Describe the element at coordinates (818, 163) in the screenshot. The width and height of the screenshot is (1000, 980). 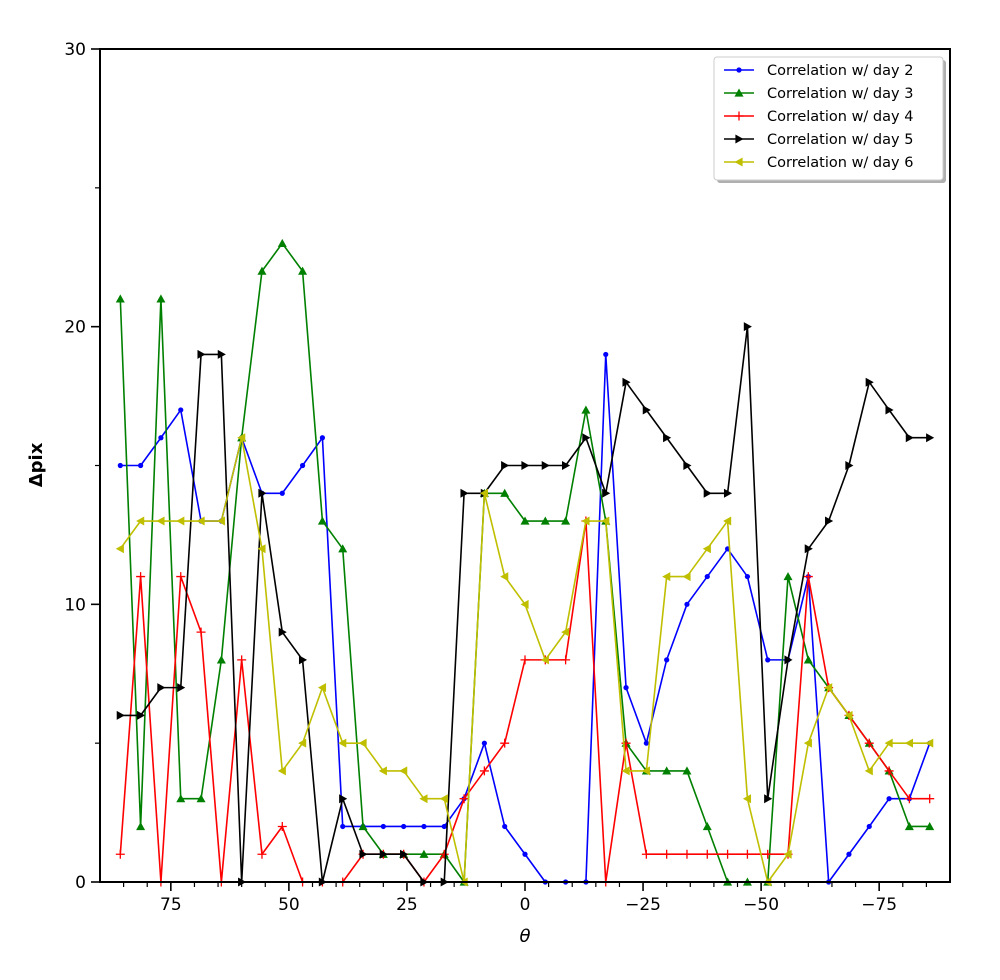
I see `legend-item: Correlation w/ day 6` at that location.